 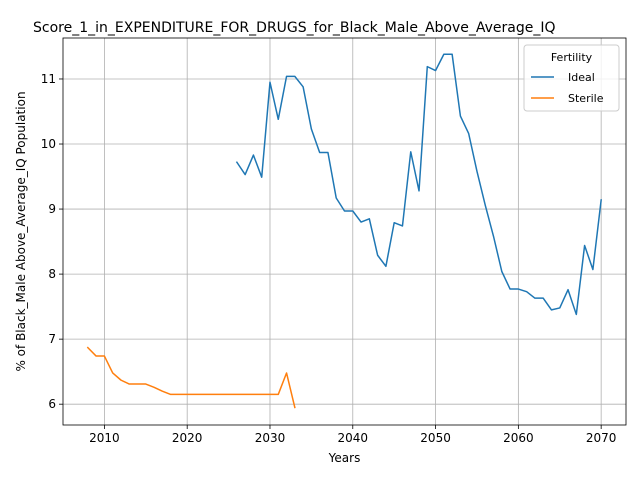 What do you see at coordinates (581, 77) in the screenshot?
I see `legend-label-ideal: Ideal` at bounding box center [581, 77].